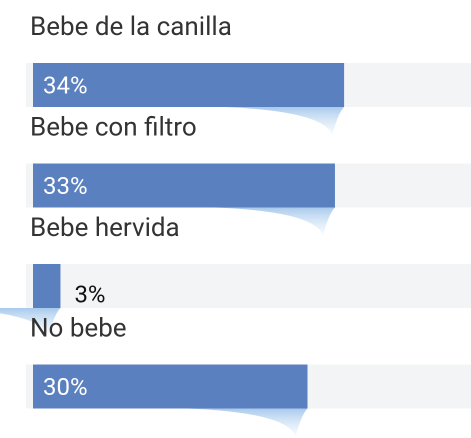  Describe the element at coordinates (89, 294) in the screenshot. I see `value-label: 3%` at that location.